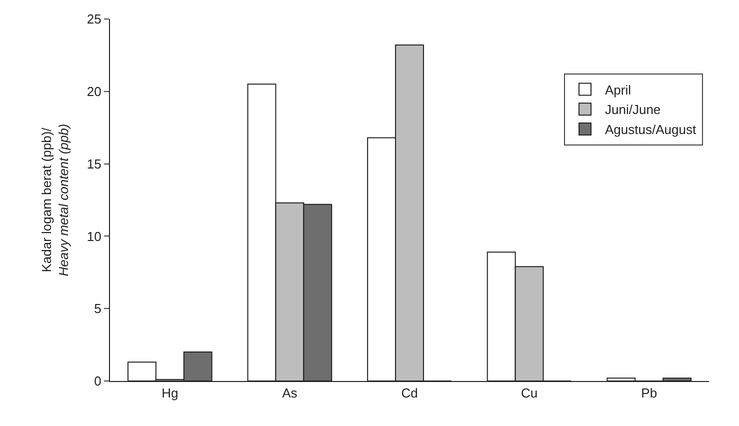 This screenshot has width=739, height=426. What do you see at coordinates (94, 236) in the screenshot?
I see `y-tick-label: 10` at bounding box center [94, 236].